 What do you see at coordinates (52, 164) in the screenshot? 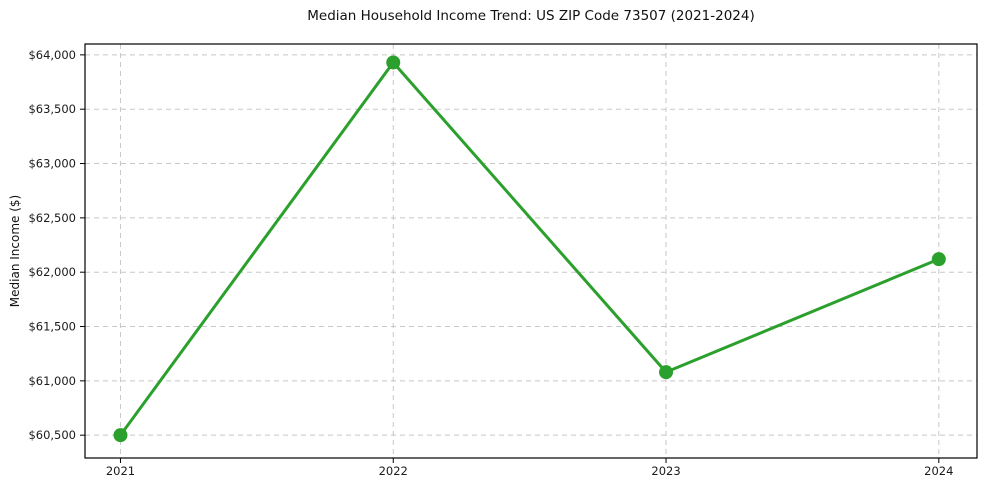
I see `y-tick-label: $63,000` at bounding box center [52, 164].